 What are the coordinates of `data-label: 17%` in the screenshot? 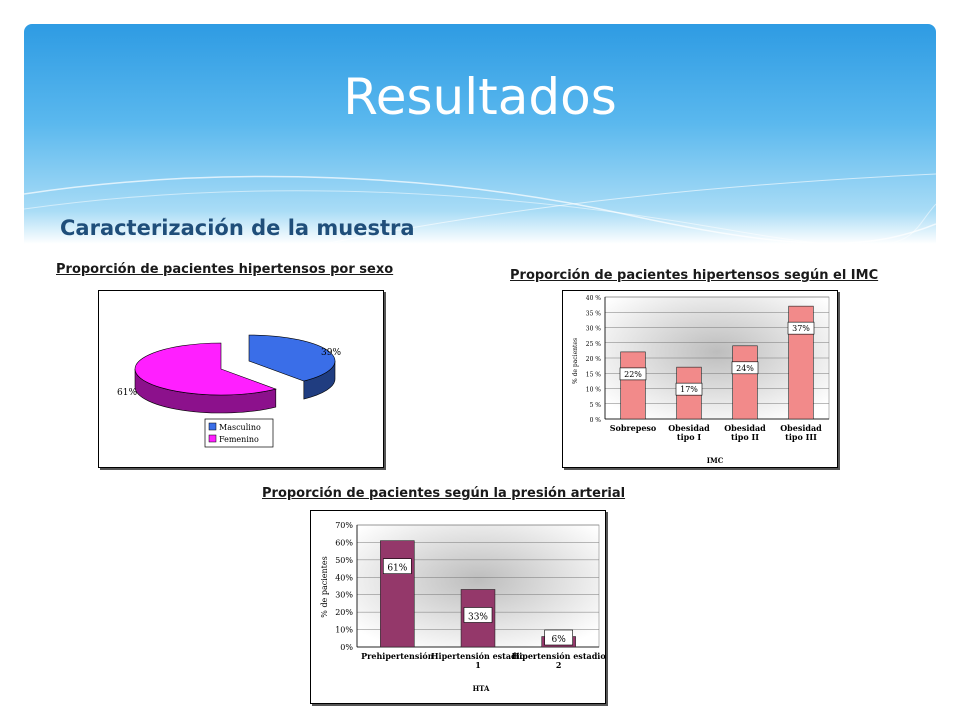 It's located at (689, 389).